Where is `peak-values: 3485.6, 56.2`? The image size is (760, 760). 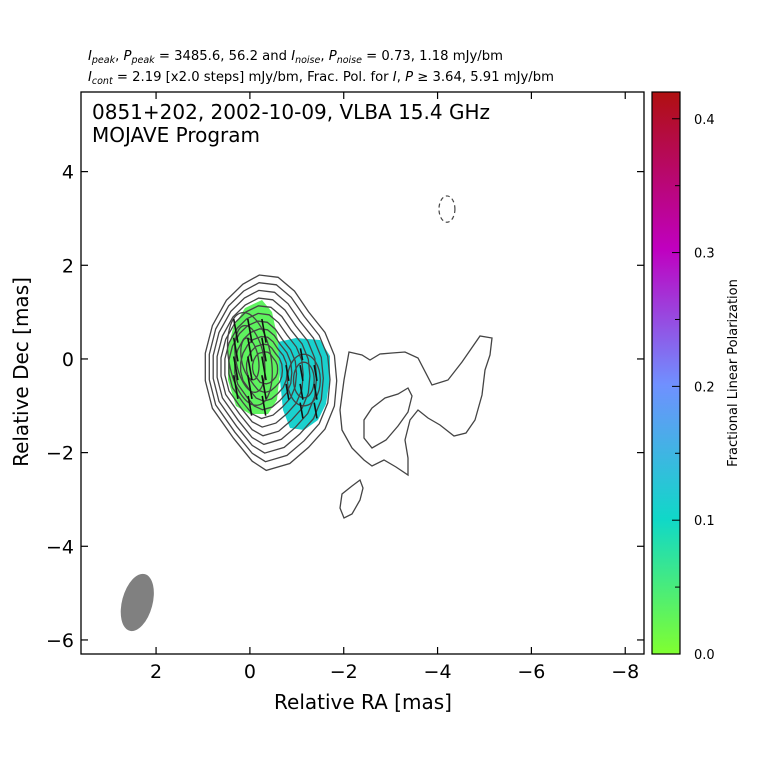
peak-values: 3485.6, 56.2 is located at coordinates (216, 56).